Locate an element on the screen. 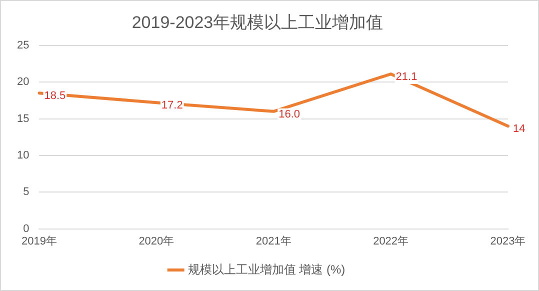  y-tick-label: 0 is located at coordinates (26, 228).